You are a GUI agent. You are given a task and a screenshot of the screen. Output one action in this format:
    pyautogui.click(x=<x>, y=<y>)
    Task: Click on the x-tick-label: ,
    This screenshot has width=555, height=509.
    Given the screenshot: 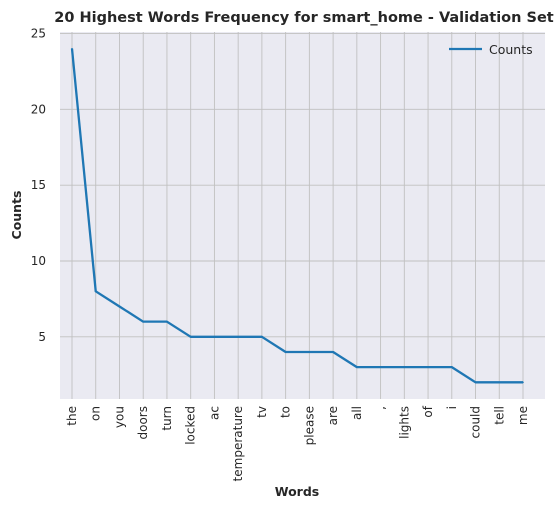 What is the action you would take?
    pyautogui.click(x=381, y=408)
    